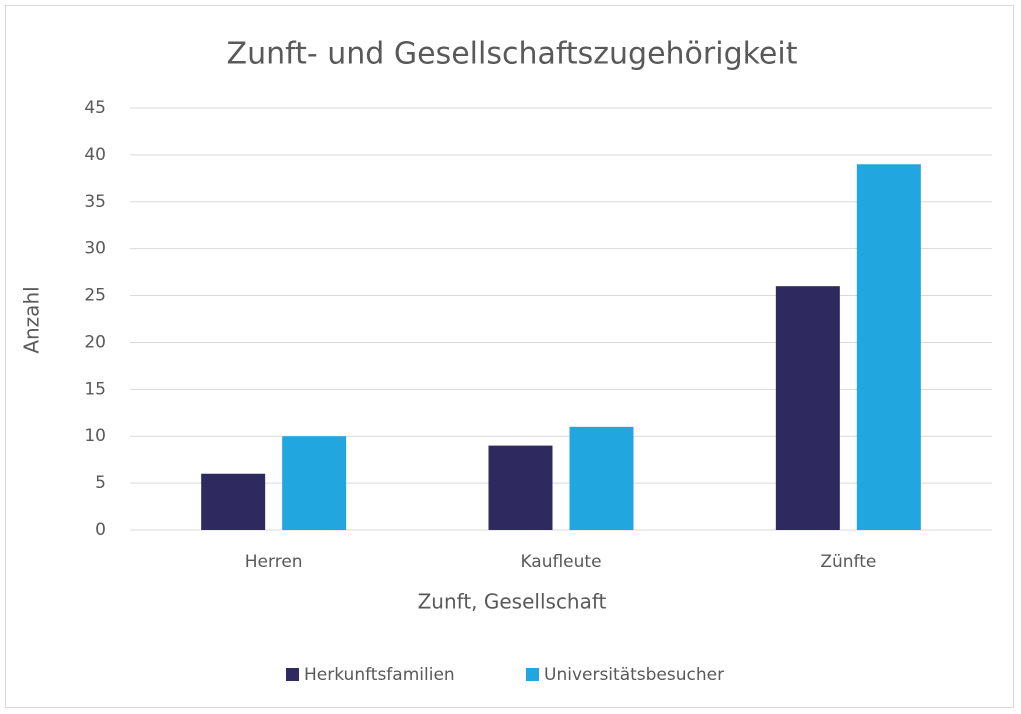 Image resolution: width=1021 pixels, height=714 pixels. What do you see at coordinates (512, 602) in the screenshot?
I see `x-axis-label: Zunft, Gesellschaft` at bounding box center [512, 602].